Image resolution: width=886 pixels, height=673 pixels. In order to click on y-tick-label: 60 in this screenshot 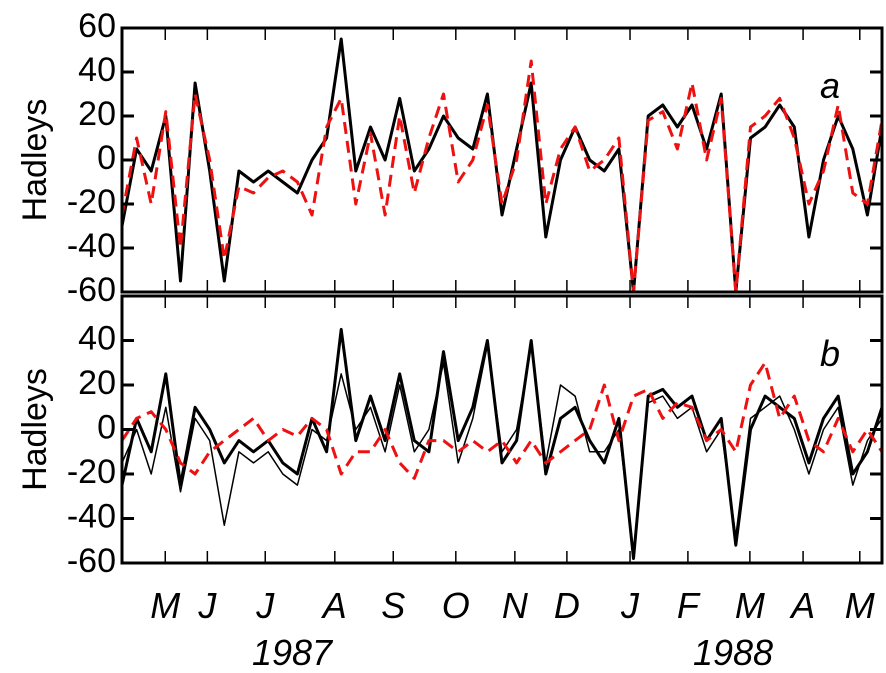, I will do `click(97, 26)`.